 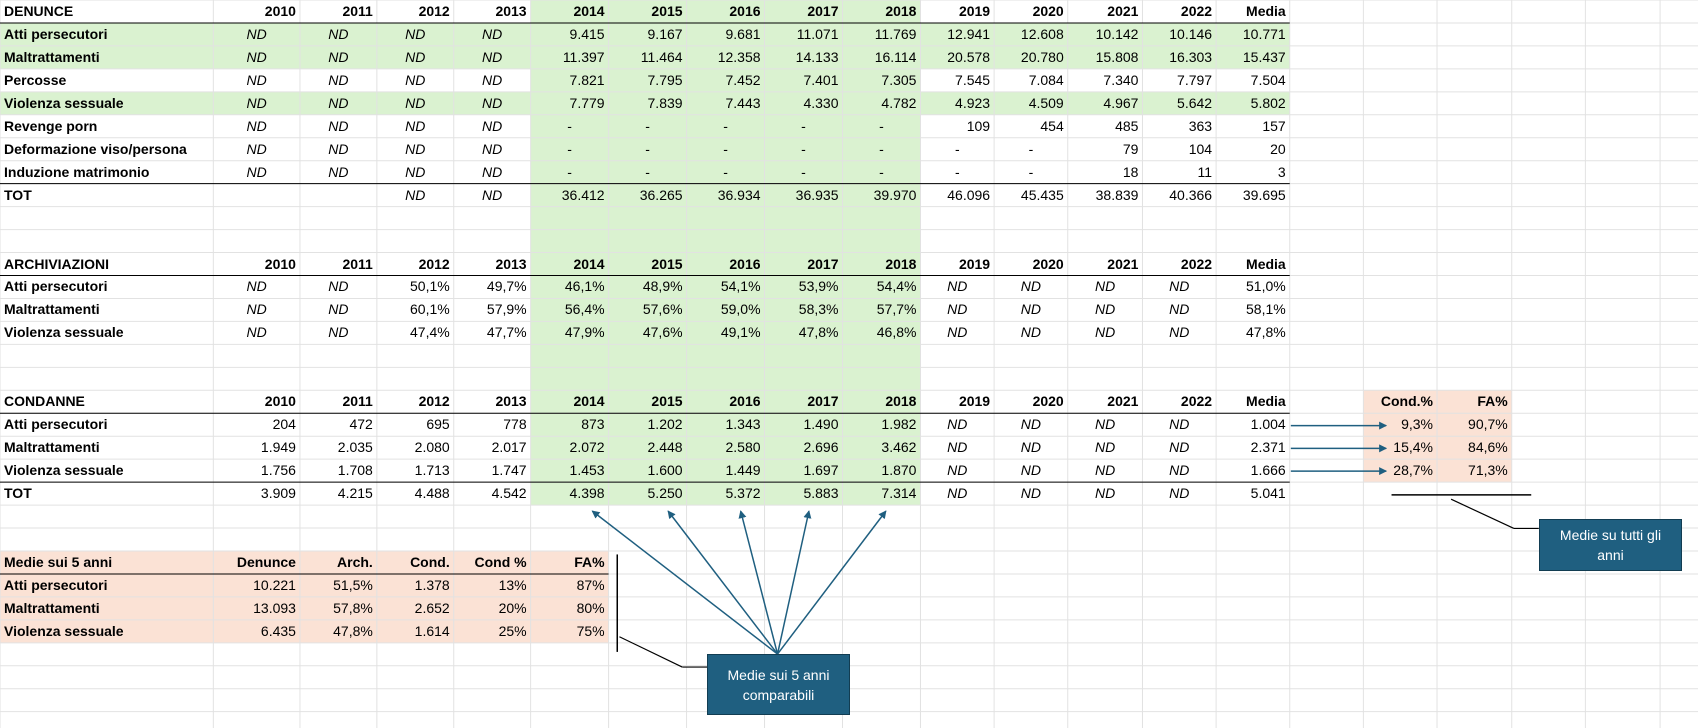 What do you see at coordinates (280, 263) in the screenshot?
I see `column-header: 2010` at bounding box center [280, 263].